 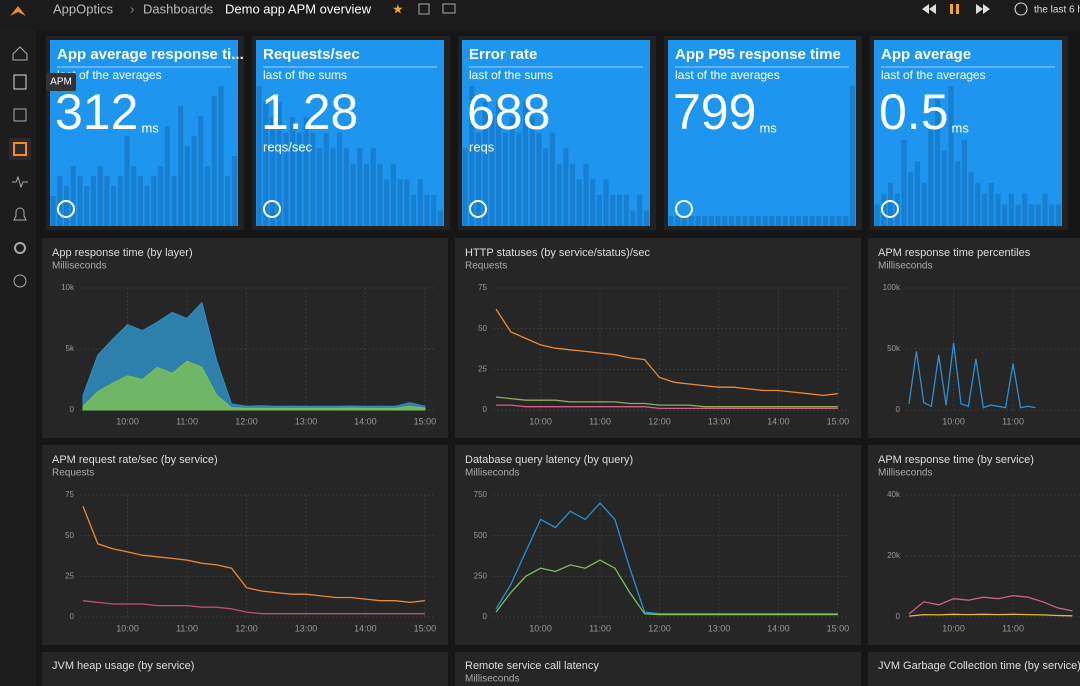 I want to click on alerts-icon, so click(x=20, y=214).